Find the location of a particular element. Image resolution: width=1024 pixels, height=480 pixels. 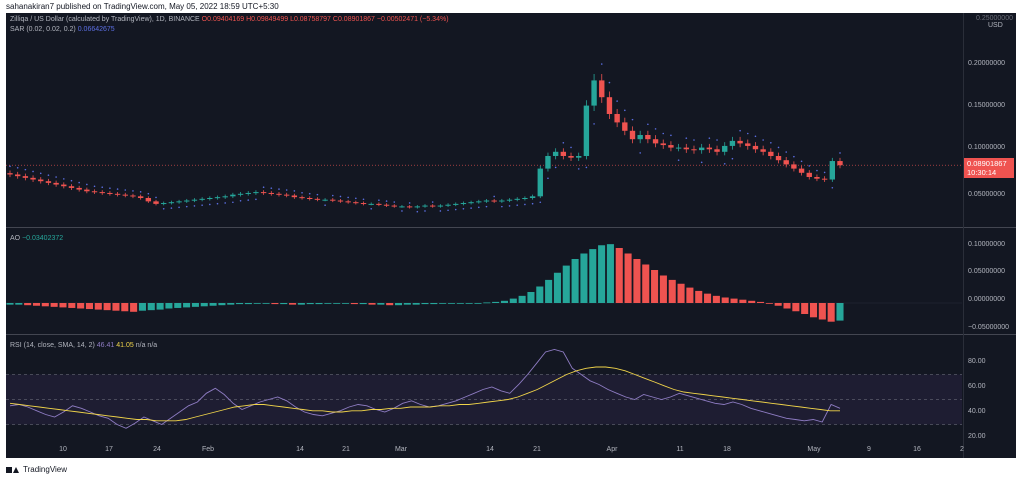

pane-separator-ao is located at coordinates (511, 227).